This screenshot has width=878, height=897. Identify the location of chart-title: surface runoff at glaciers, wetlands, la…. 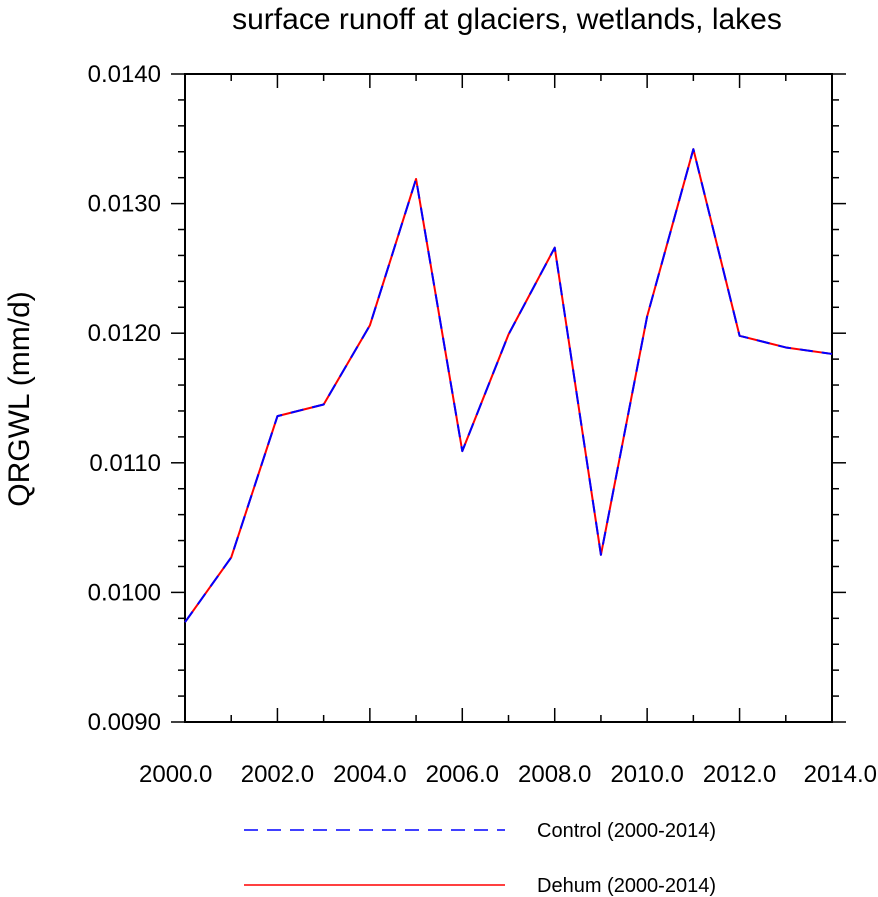
(507, 19).